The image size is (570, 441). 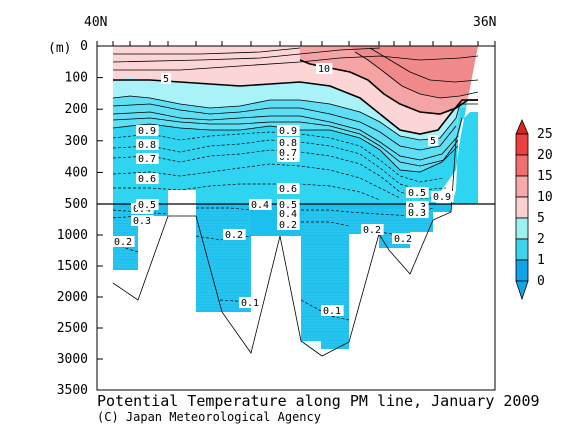 What do you see at coordinates (105, 125) in the screenshot?
I see `topography-upper-left` at bounding box center [105, 125].